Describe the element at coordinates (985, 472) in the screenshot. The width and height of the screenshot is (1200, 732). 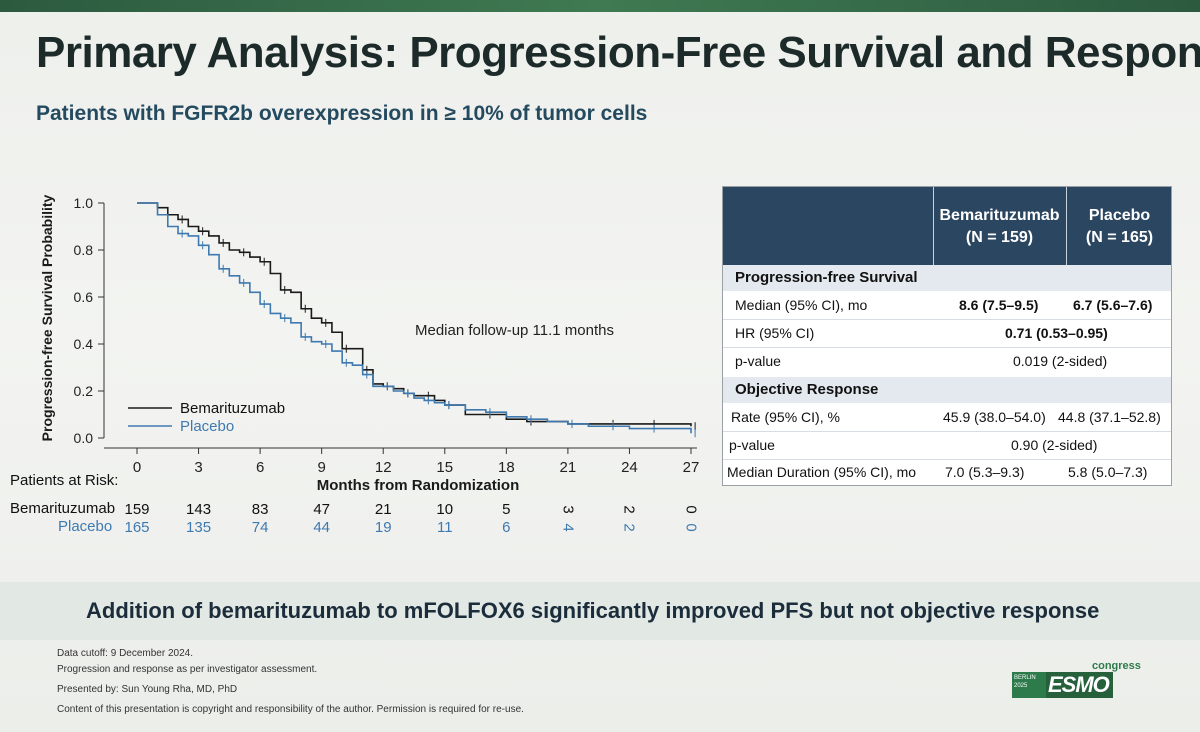
I see `cell-dor-bema: 7.0 (5.3–9.3)` at that location.